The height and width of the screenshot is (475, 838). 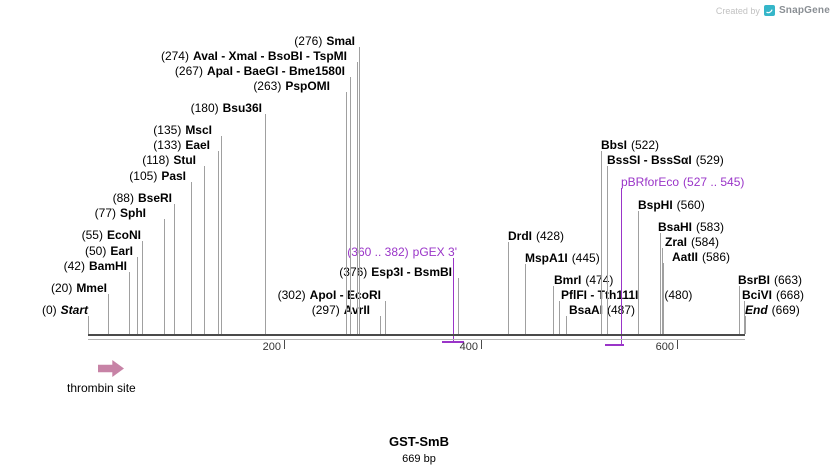 I want to click on site-label-pflfi: PflFI - Tth111I (480), so click(x=627, y=295).